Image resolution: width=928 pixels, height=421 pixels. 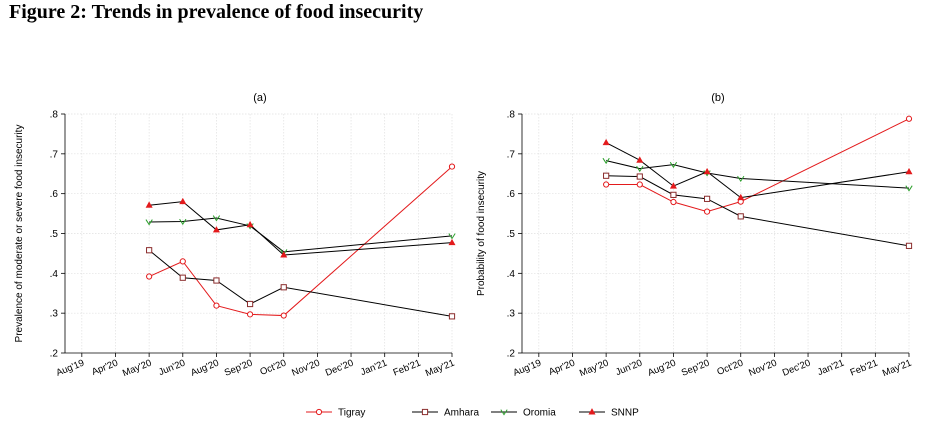 I want to click on y-axis-label: Probability of food insecurity, so click(x=481, y=233).